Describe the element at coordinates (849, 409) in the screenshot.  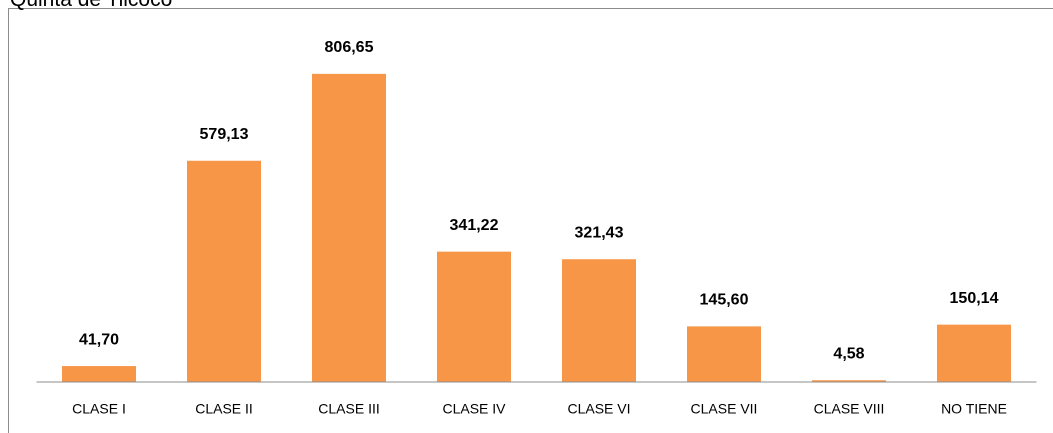
I see `x-tick-label: CLASE VIII` at that location.